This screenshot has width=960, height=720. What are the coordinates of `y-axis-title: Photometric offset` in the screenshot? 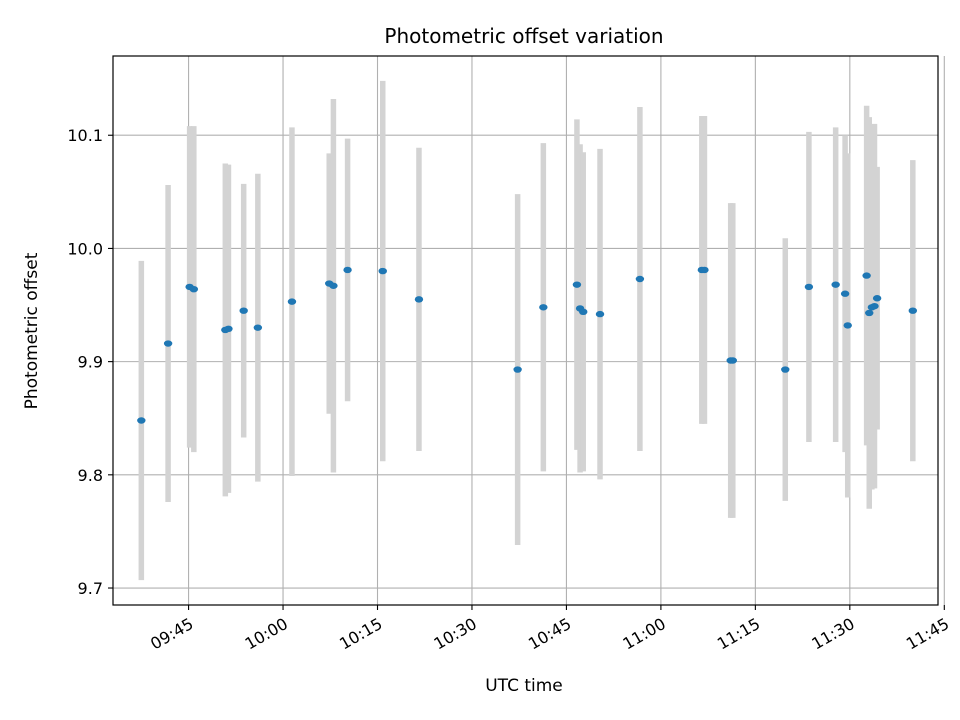 It's located at (32, 330).